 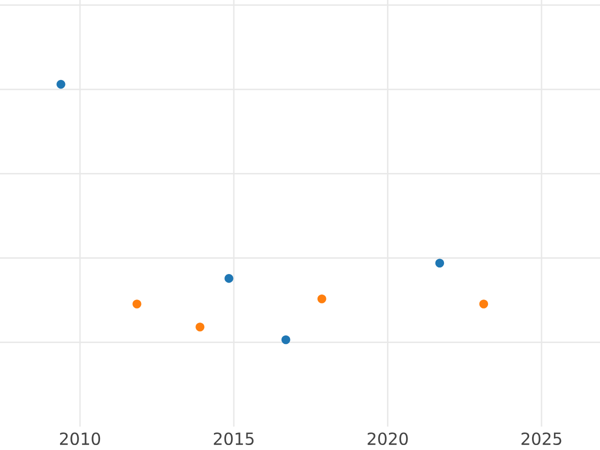 What do you see at coordinates (80, 439) in the screenshot?
I see `x-tick-label: 2010` at bounding box center [80, 439].